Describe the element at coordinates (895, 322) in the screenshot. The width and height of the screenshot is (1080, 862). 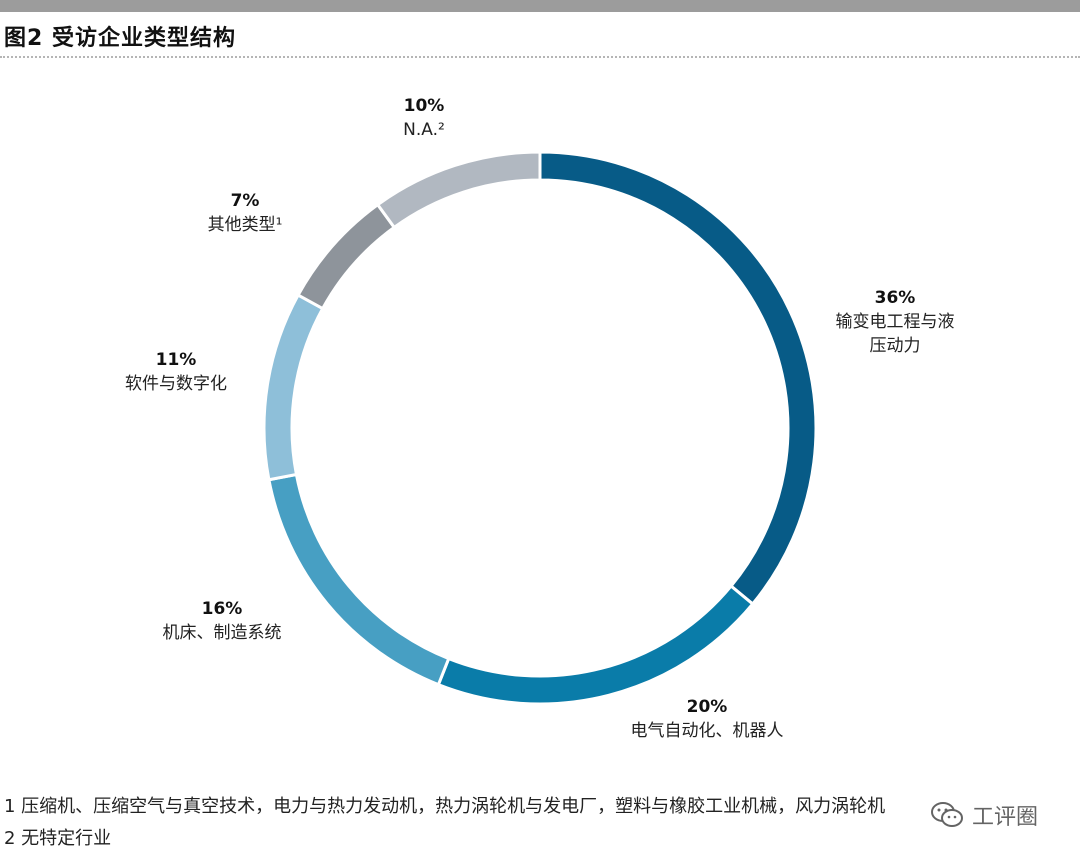
I see `slice-label-text-0: 输变电工程与液` at that location.